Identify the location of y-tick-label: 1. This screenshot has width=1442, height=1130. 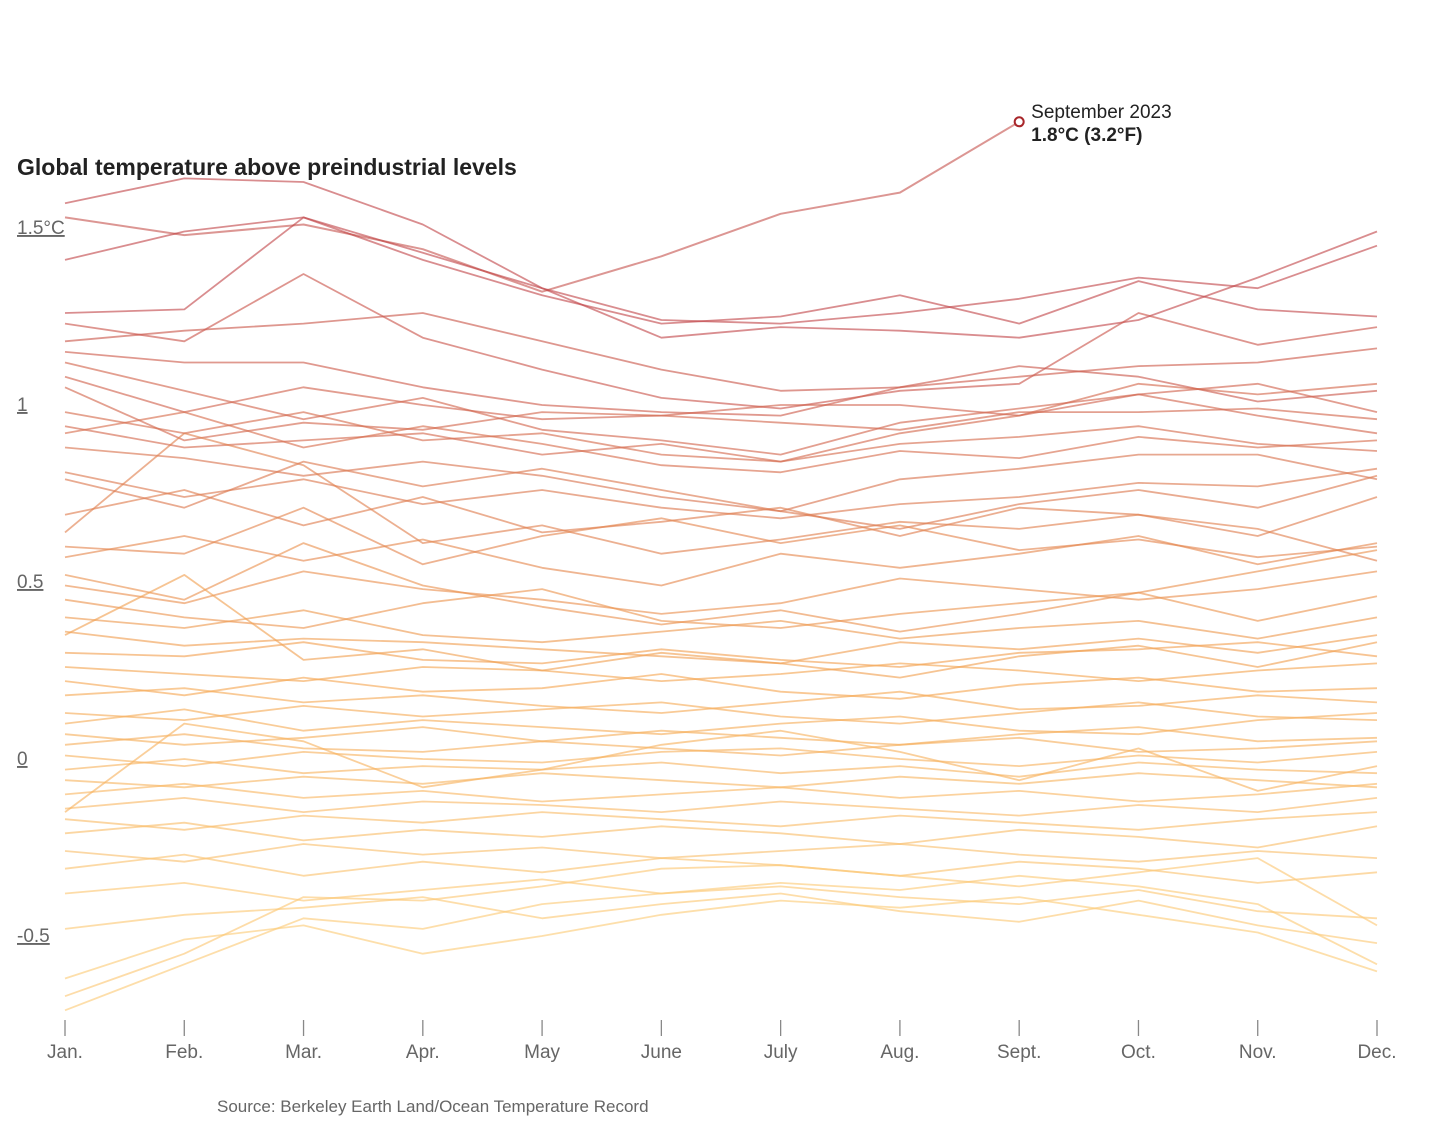
(22, 405).